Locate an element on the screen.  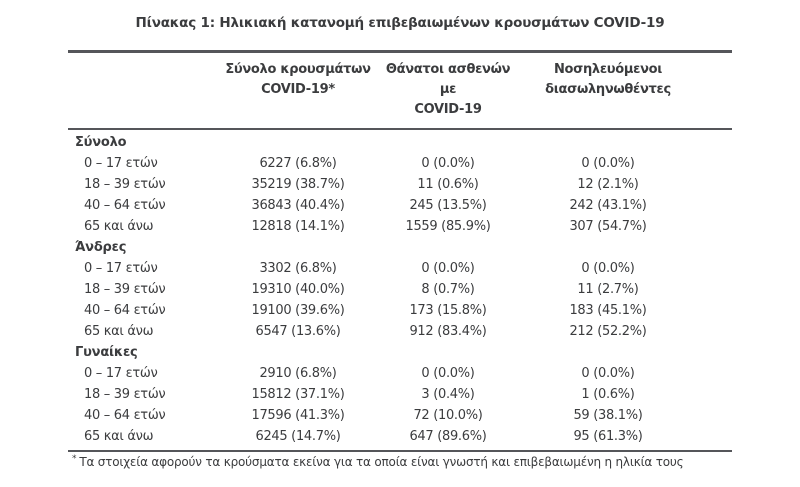
group-header-women: Γυναίκες is located at coordinates (106, 352).